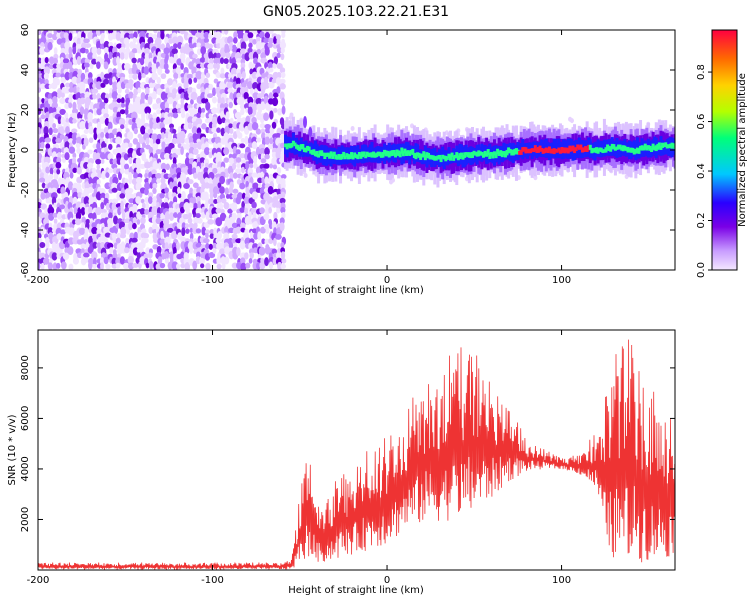 This screenshot has height=600, width=750. I want to click on spectrogram-signal-track, so click(479, 152).